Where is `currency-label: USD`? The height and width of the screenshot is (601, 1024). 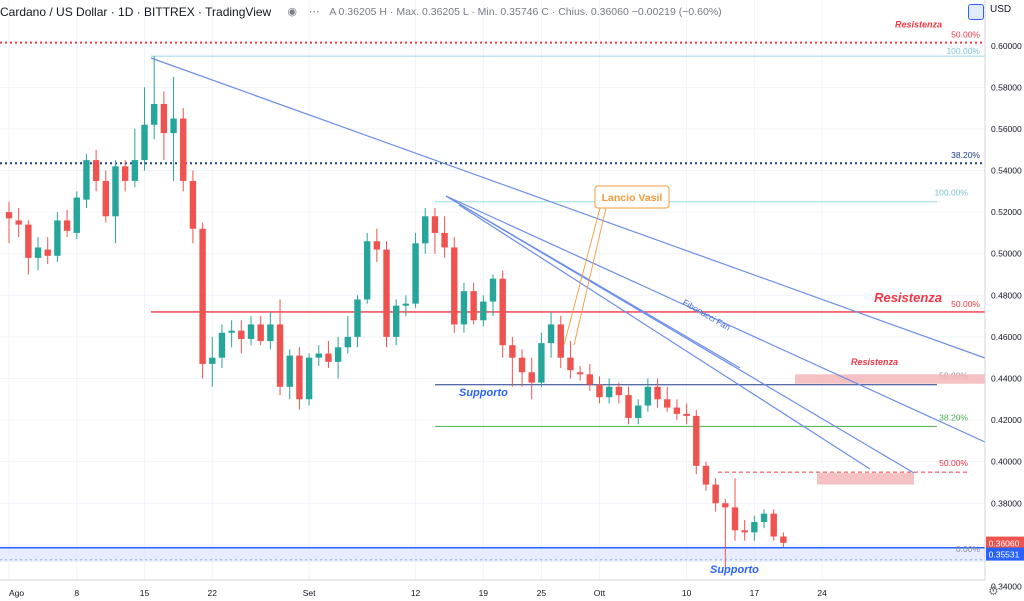 currency-label: USD is located at coordinates (1001, 9).